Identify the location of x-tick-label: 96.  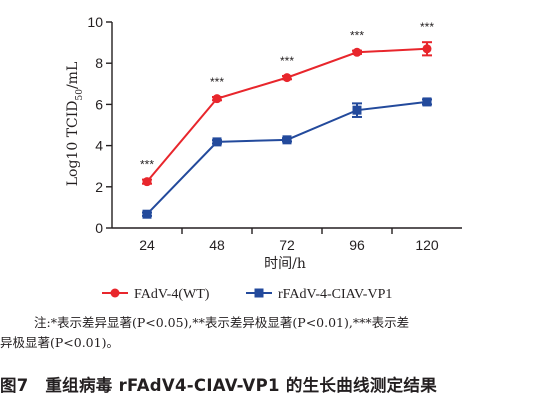
(357, 245).